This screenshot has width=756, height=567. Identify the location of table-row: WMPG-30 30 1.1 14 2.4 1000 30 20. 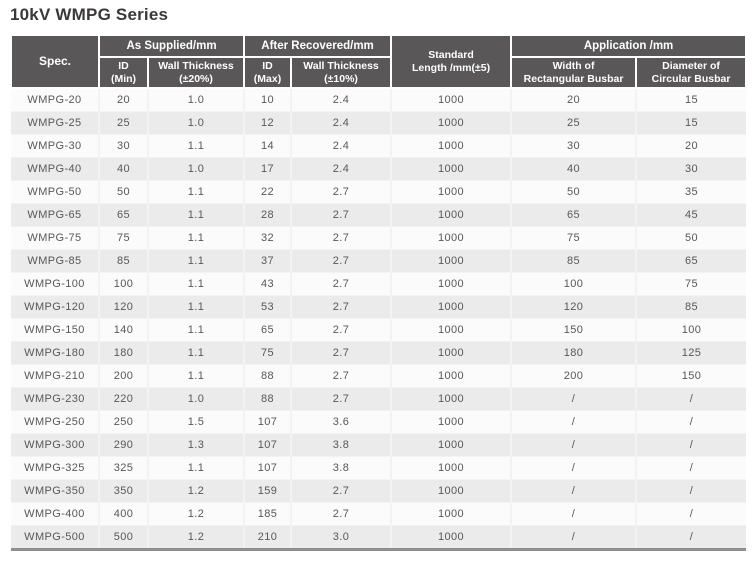
(379, 146).